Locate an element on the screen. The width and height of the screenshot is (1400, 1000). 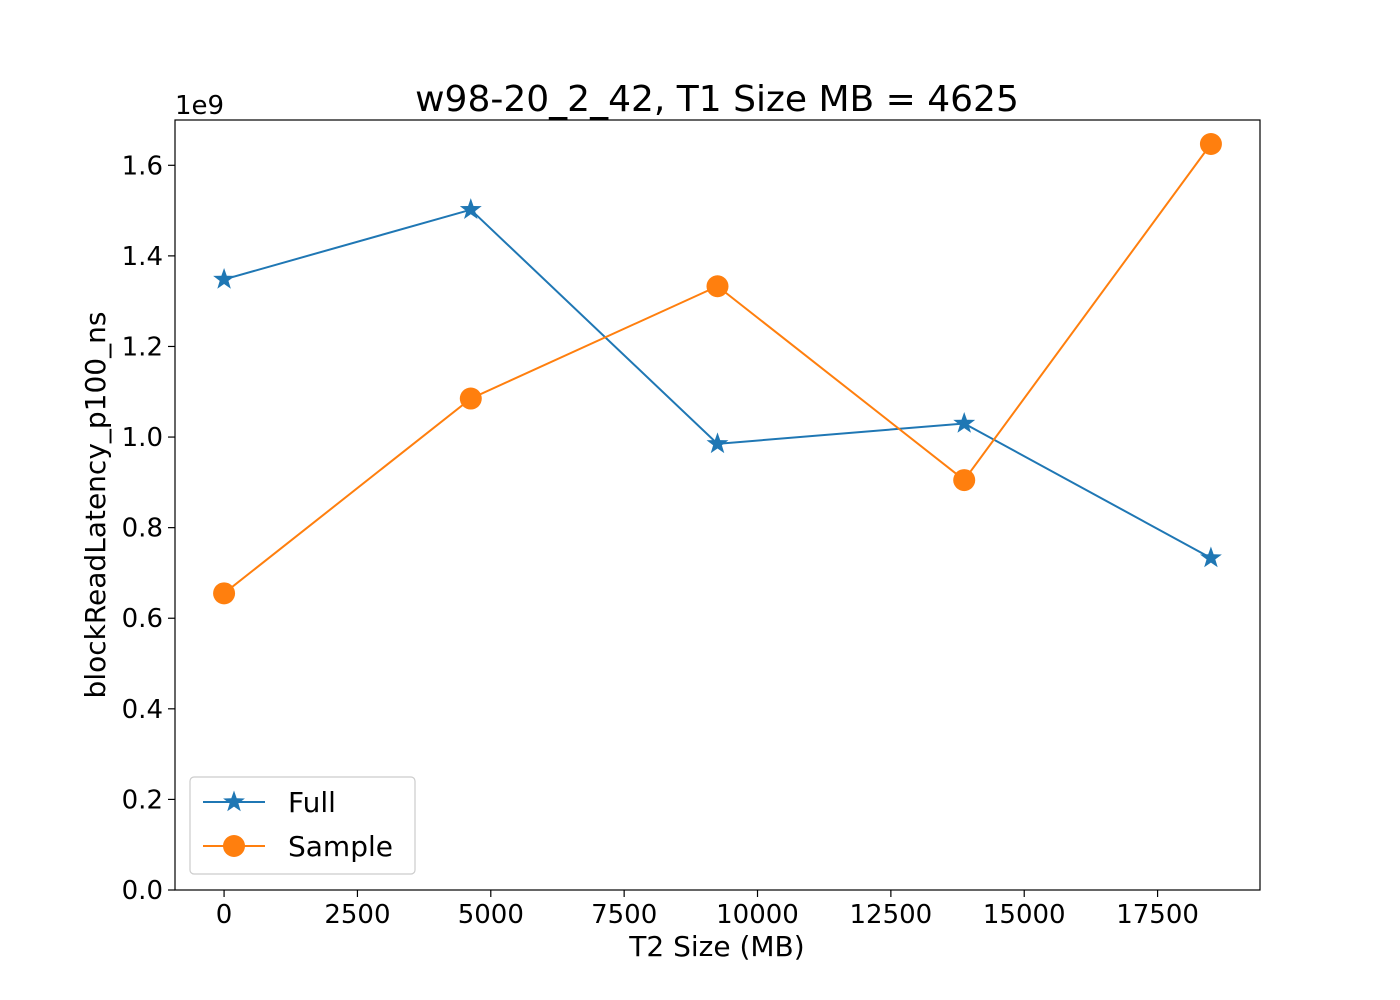
y-tick-label: 0.0 is located at coordinates (142, 891).